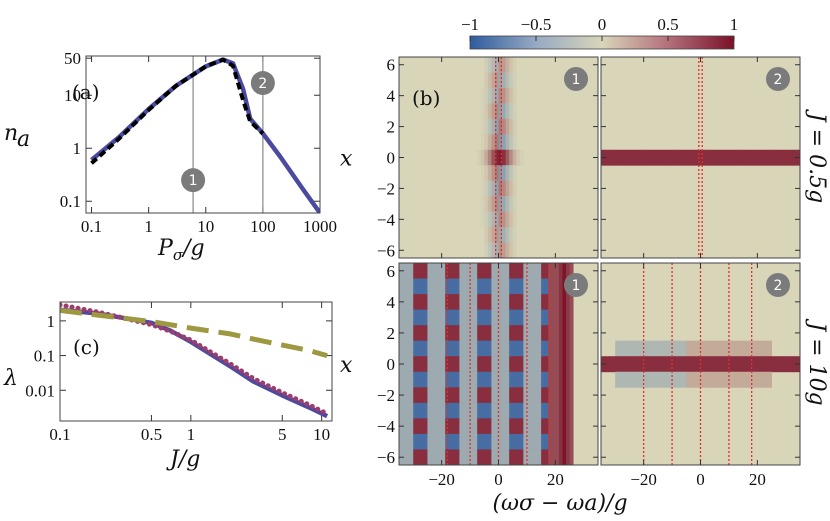 The width and height of the screenshot is (830, 521). What do you see at coordinates (72, 58) in the screenshot?
I see `y-tick-label: 50` at bounding box center [72, 58].